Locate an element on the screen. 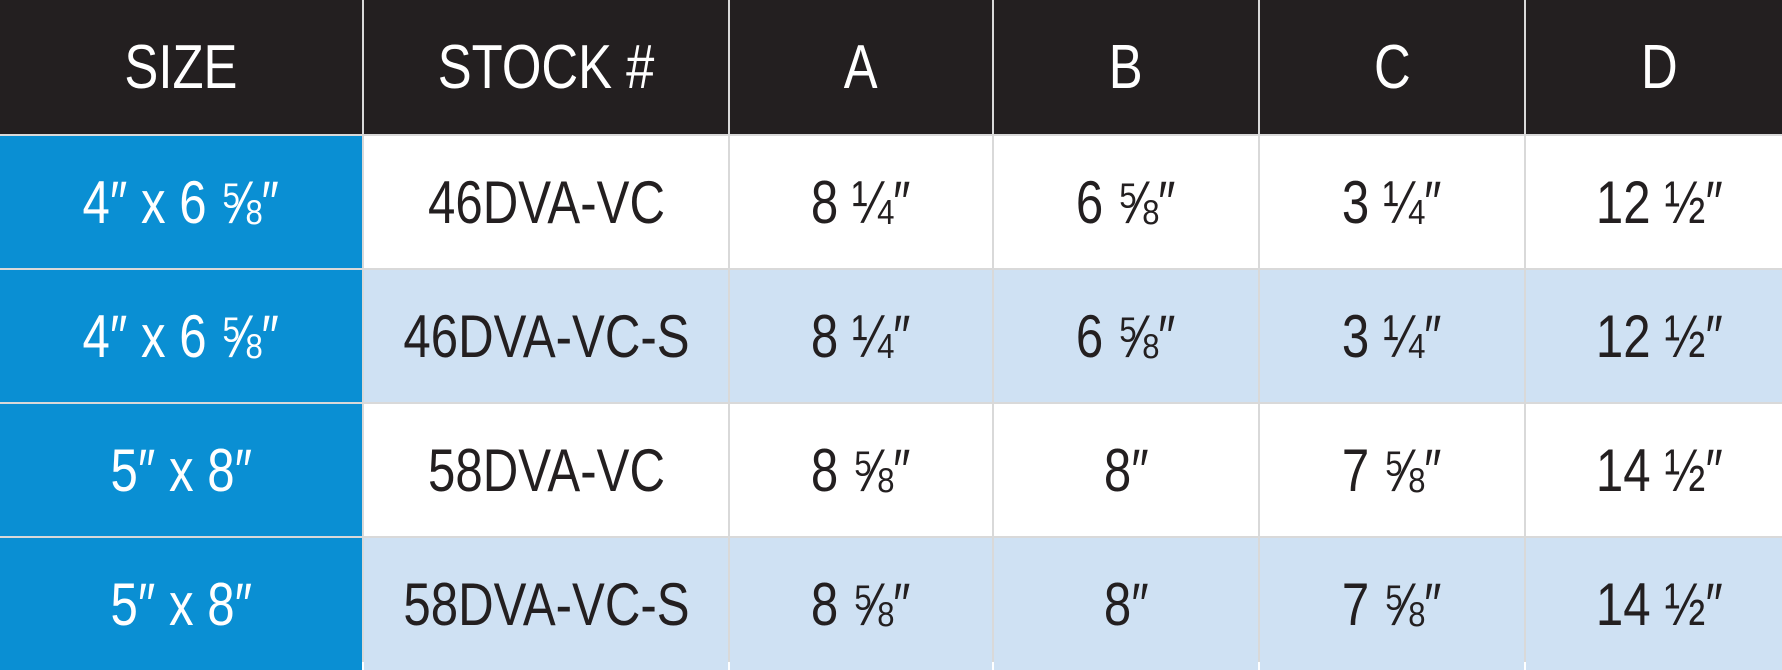 The width and height of the screenshot is (1782, 670). header-cell-stock: STOCK # is located at coordinates (546, 67).